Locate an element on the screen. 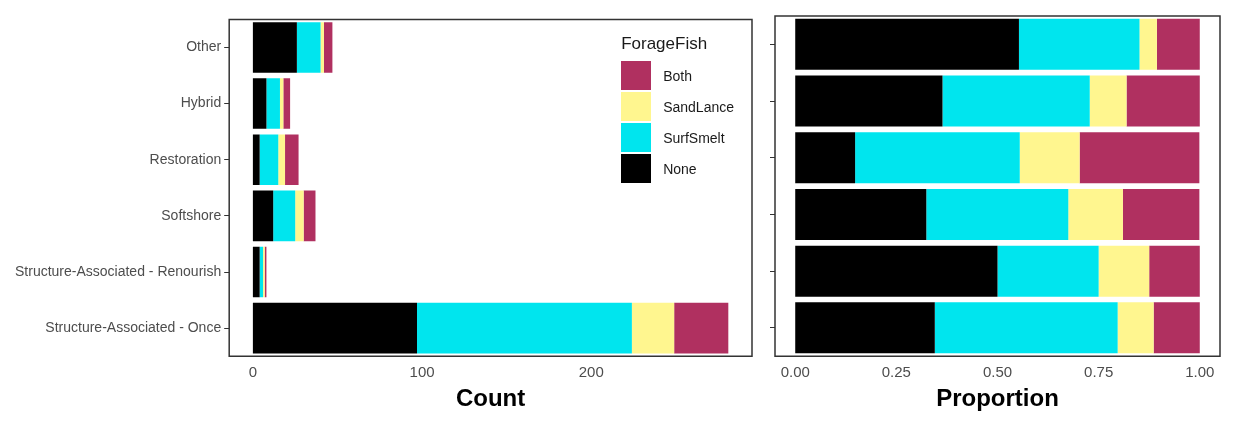 Image resolution: width=1247 pixels, height=426 pixels. y-tick-label: Structure-Associated - Once is located at coordinates (133, 326).